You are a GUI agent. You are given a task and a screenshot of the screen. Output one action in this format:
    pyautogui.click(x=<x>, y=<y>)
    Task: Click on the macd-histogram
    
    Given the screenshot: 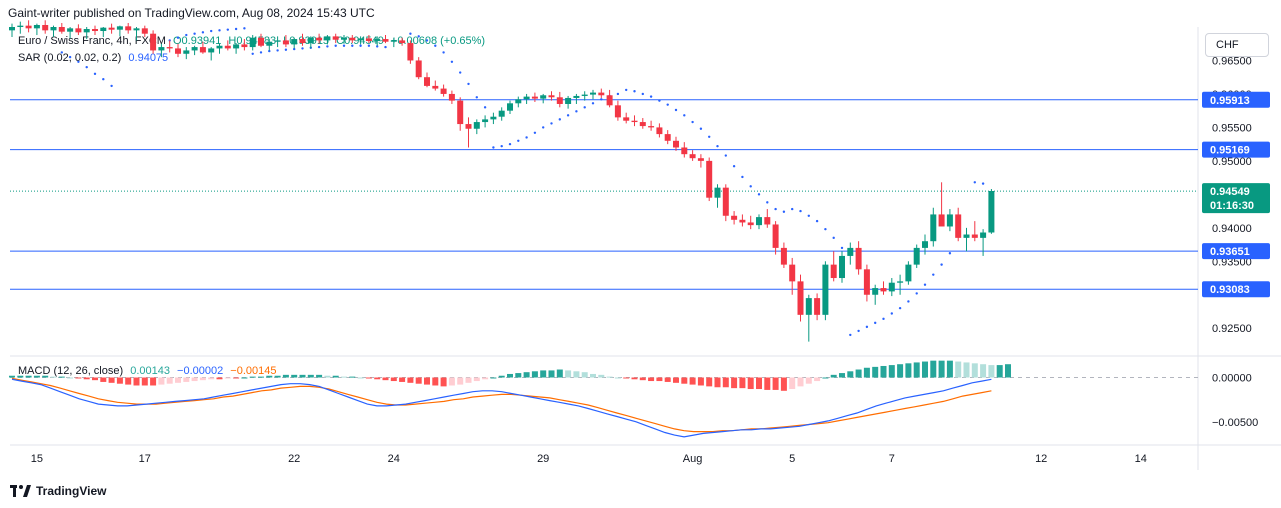 What is the action you would take?
    pyautogui.click(x=510, y=375)
    